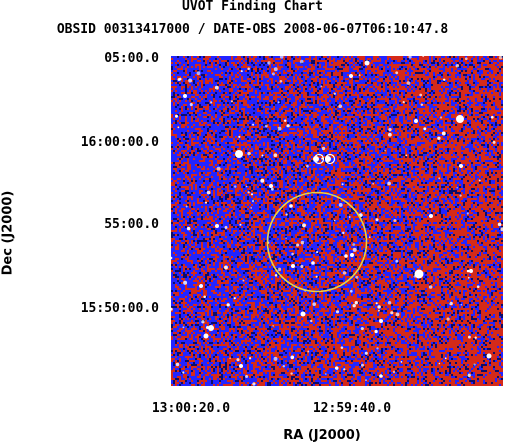 The image size is (505, 446). I want to click on y-tick-label: 05:00.0, so click(131, 58).